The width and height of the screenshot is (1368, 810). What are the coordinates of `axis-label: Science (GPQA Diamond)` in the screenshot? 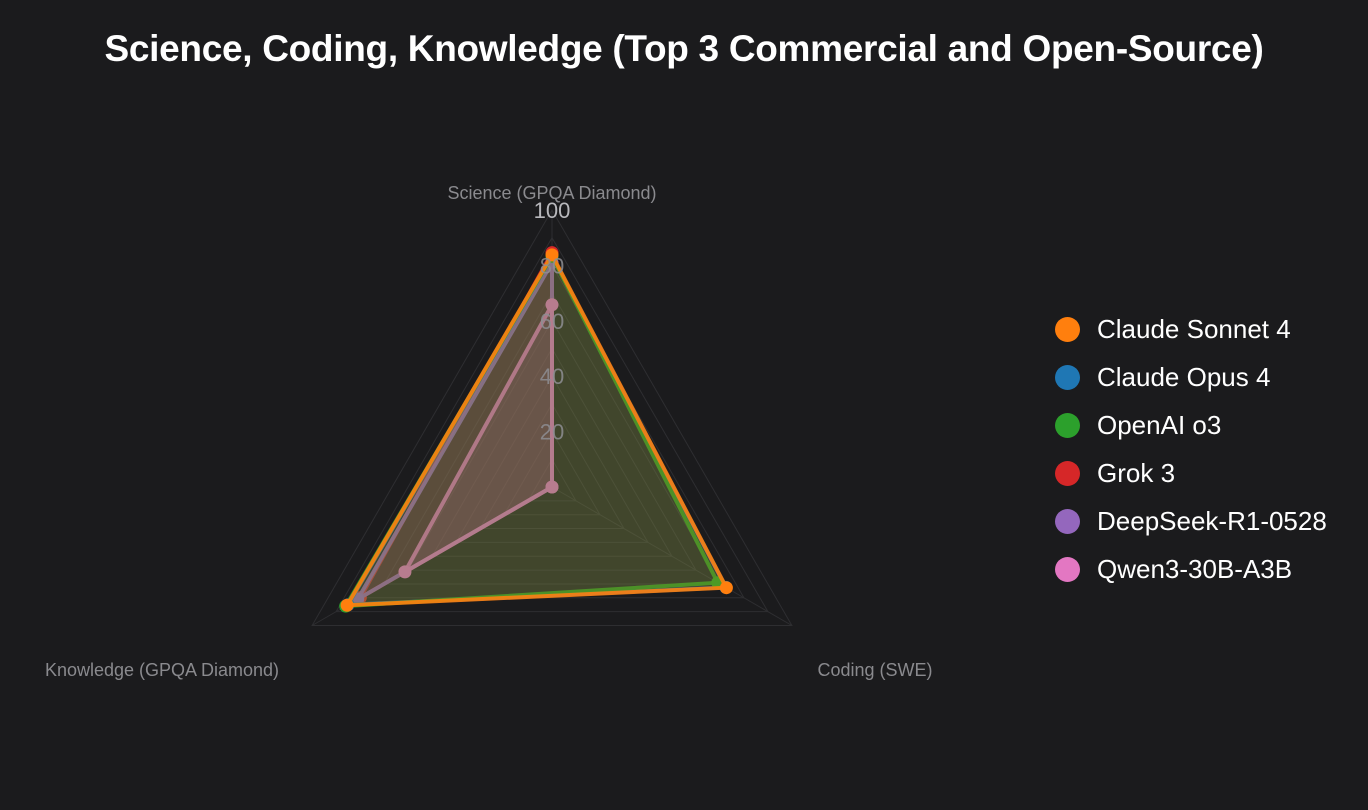 It's located at (551, 193).